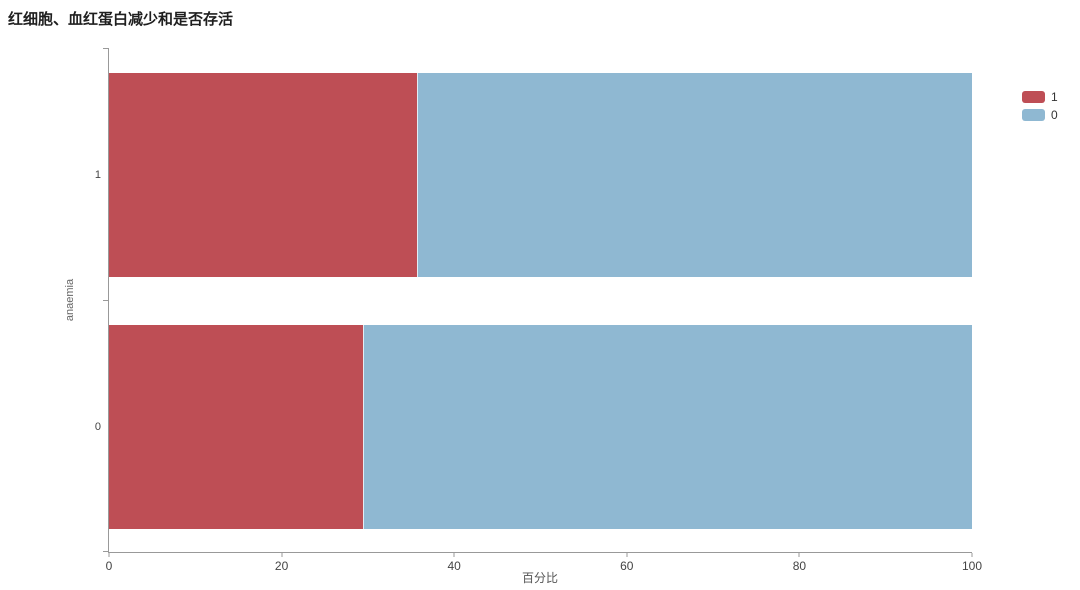  What do you see at coordinates (1040, 106) in the screenshot?
I see `legend: 1 0` at bounding box center [1040, 106].